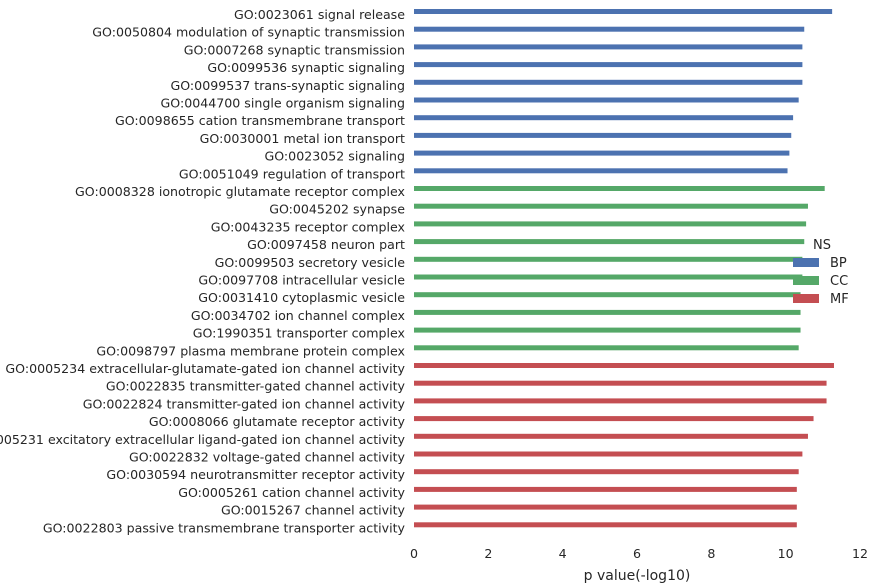 This screenshot has width=874, height=587. Describe the element at coordinates (306, 67) in the screenshot. I see `category-label: GO:0099536 synaptic signaling` at that location.